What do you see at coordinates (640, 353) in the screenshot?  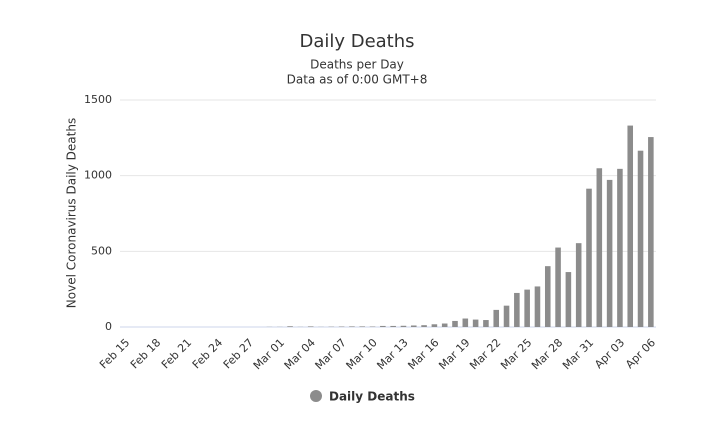 I see `x-tick-label: Apr 06` at bounding box center [640, 353].